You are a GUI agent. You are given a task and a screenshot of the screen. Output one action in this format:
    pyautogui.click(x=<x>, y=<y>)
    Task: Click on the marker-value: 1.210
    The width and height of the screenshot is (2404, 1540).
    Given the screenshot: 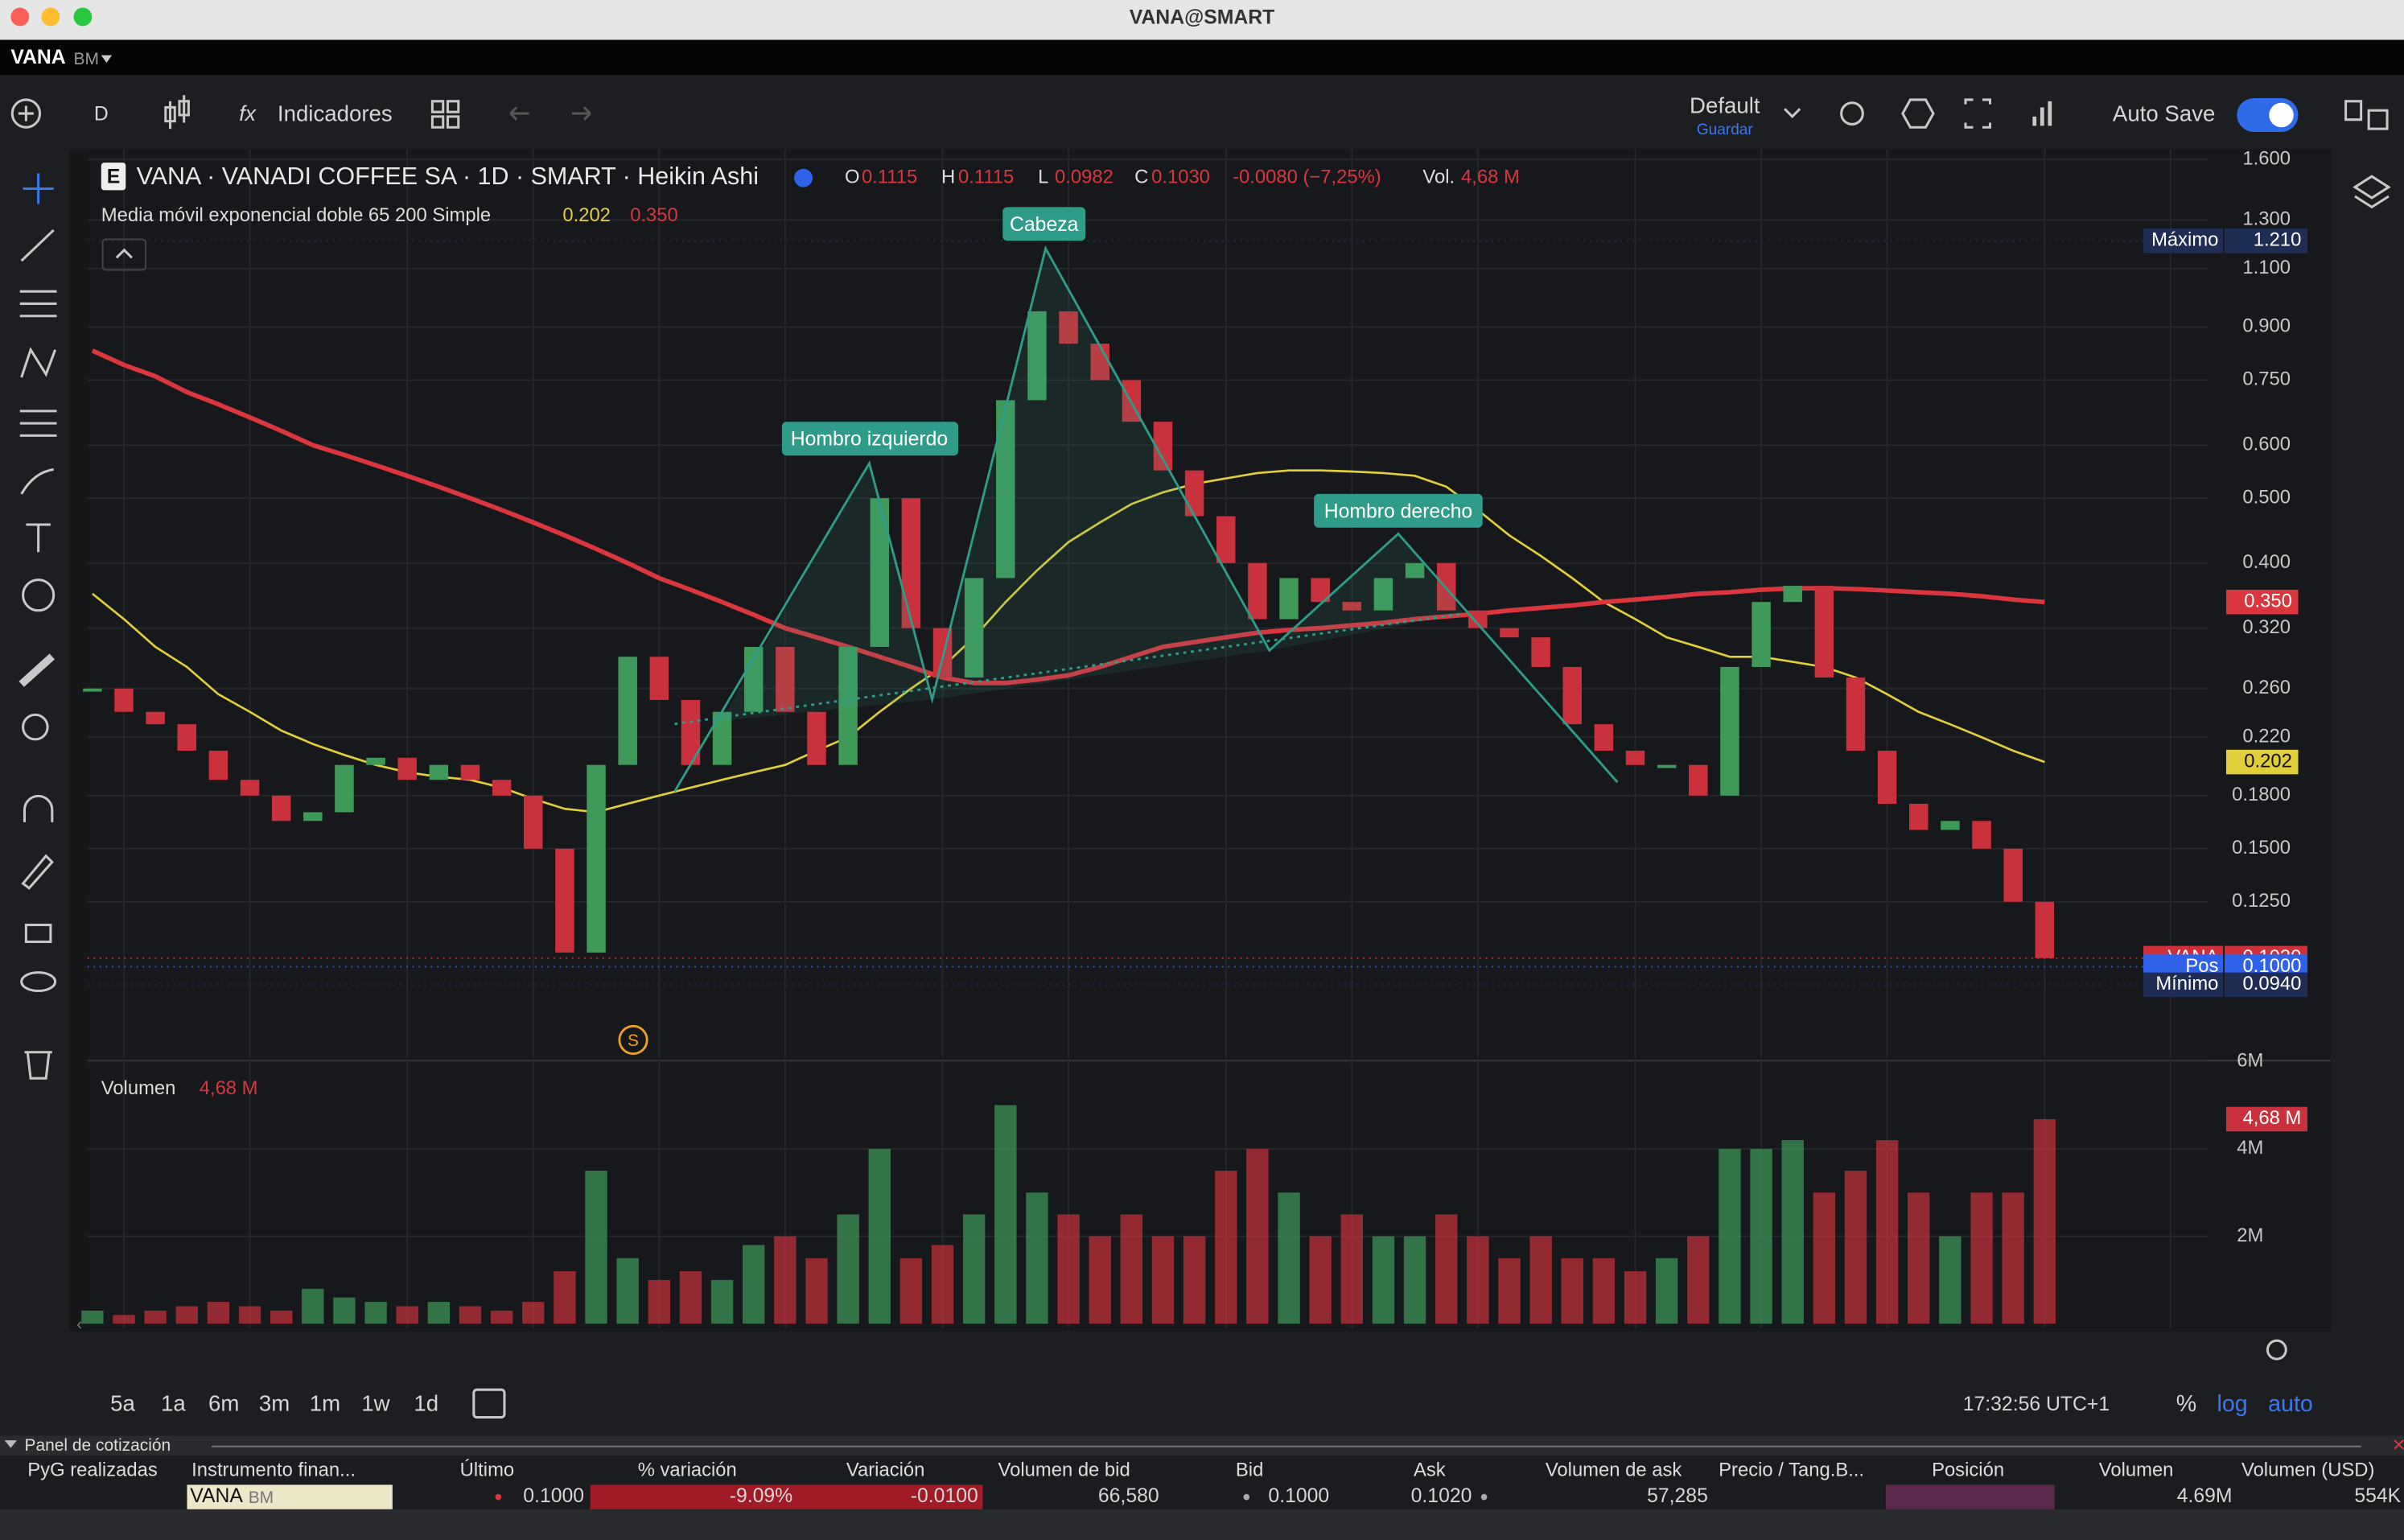 What is the action you would take?
    pyautogui.click(x=2278, y=240)
    